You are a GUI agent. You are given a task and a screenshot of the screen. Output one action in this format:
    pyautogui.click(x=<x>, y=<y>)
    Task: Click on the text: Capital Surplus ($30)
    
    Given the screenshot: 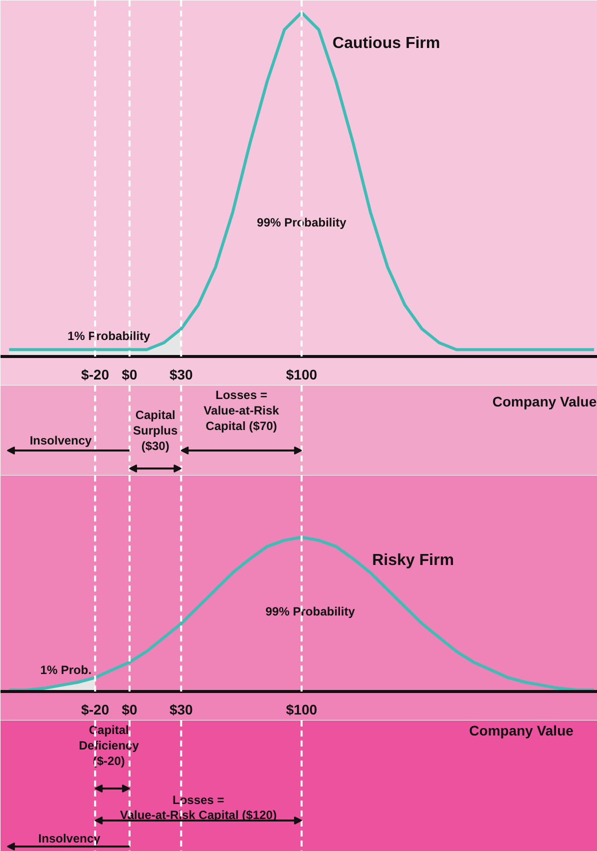 What is the action you would take?
    pyautogui.click(x=155, y=430)
    